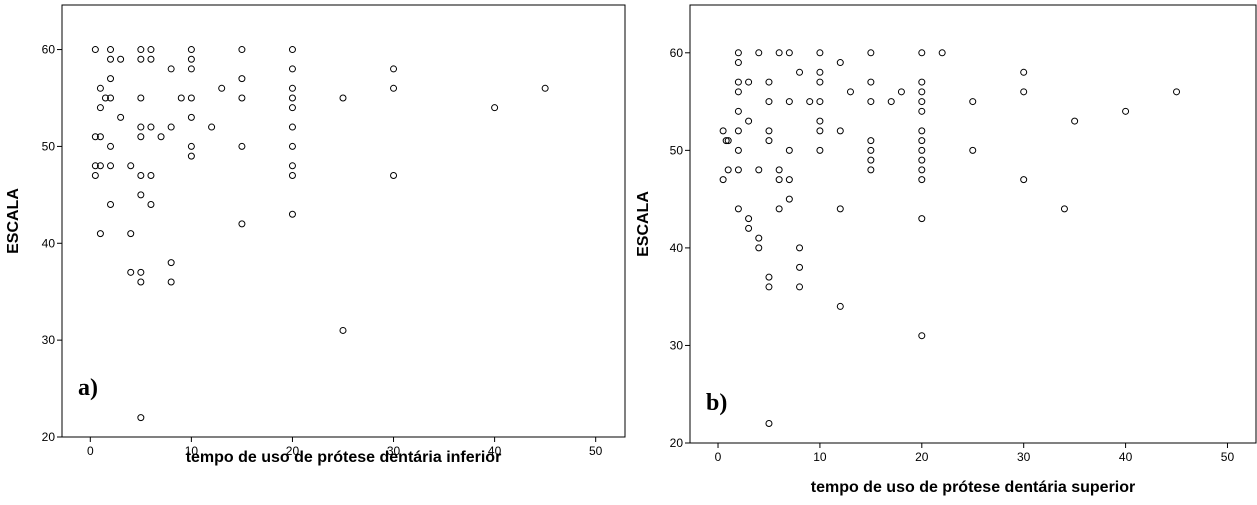 The width and height of the screenshot is (1257, 505). I want to click on x-tick-label: 20, so click(293, 451).